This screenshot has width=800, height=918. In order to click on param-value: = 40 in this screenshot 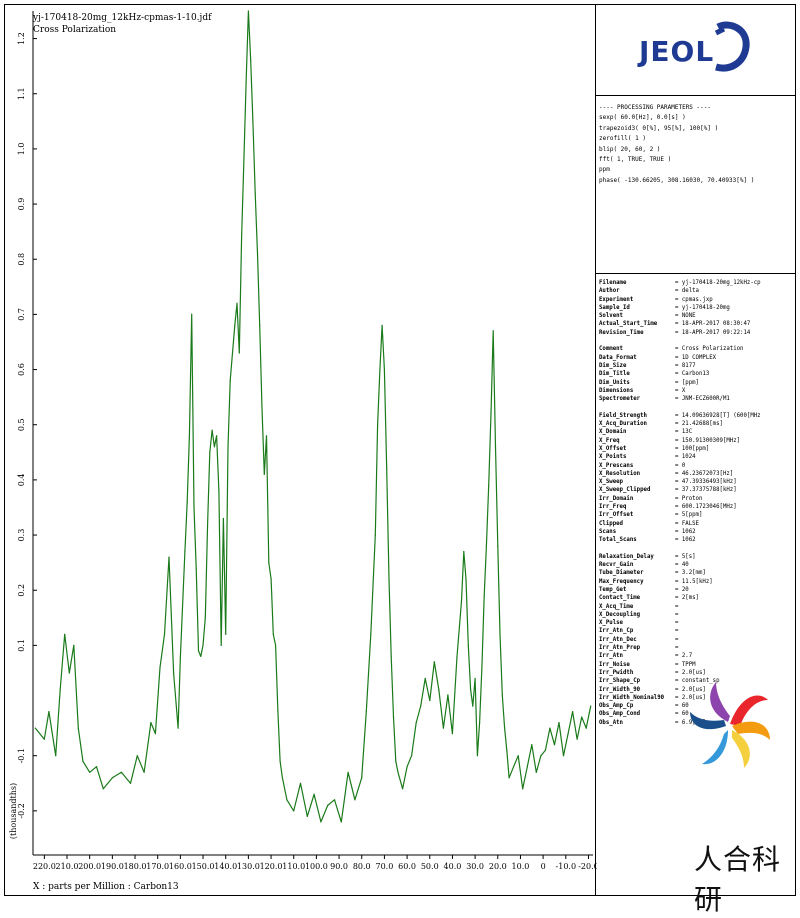, I will do `click(682, 565)`.